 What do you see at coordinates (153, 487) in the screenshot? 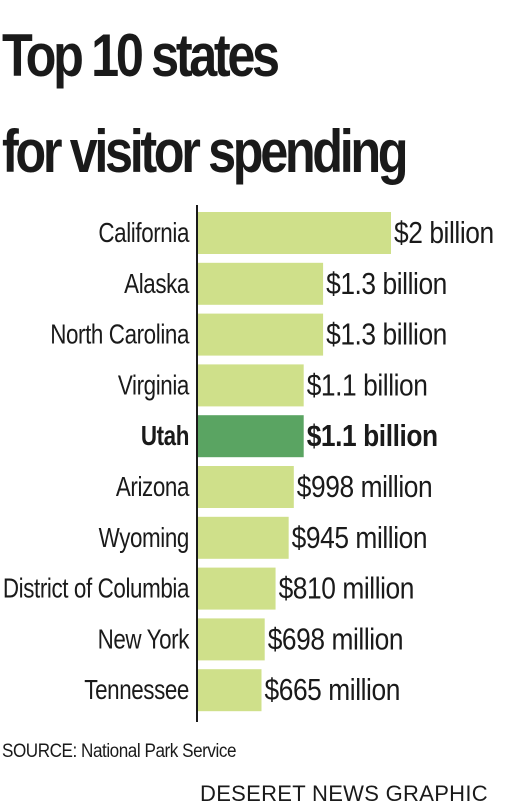
I see `category-label-arizona: Arizona` at bounding box center [153, 487].